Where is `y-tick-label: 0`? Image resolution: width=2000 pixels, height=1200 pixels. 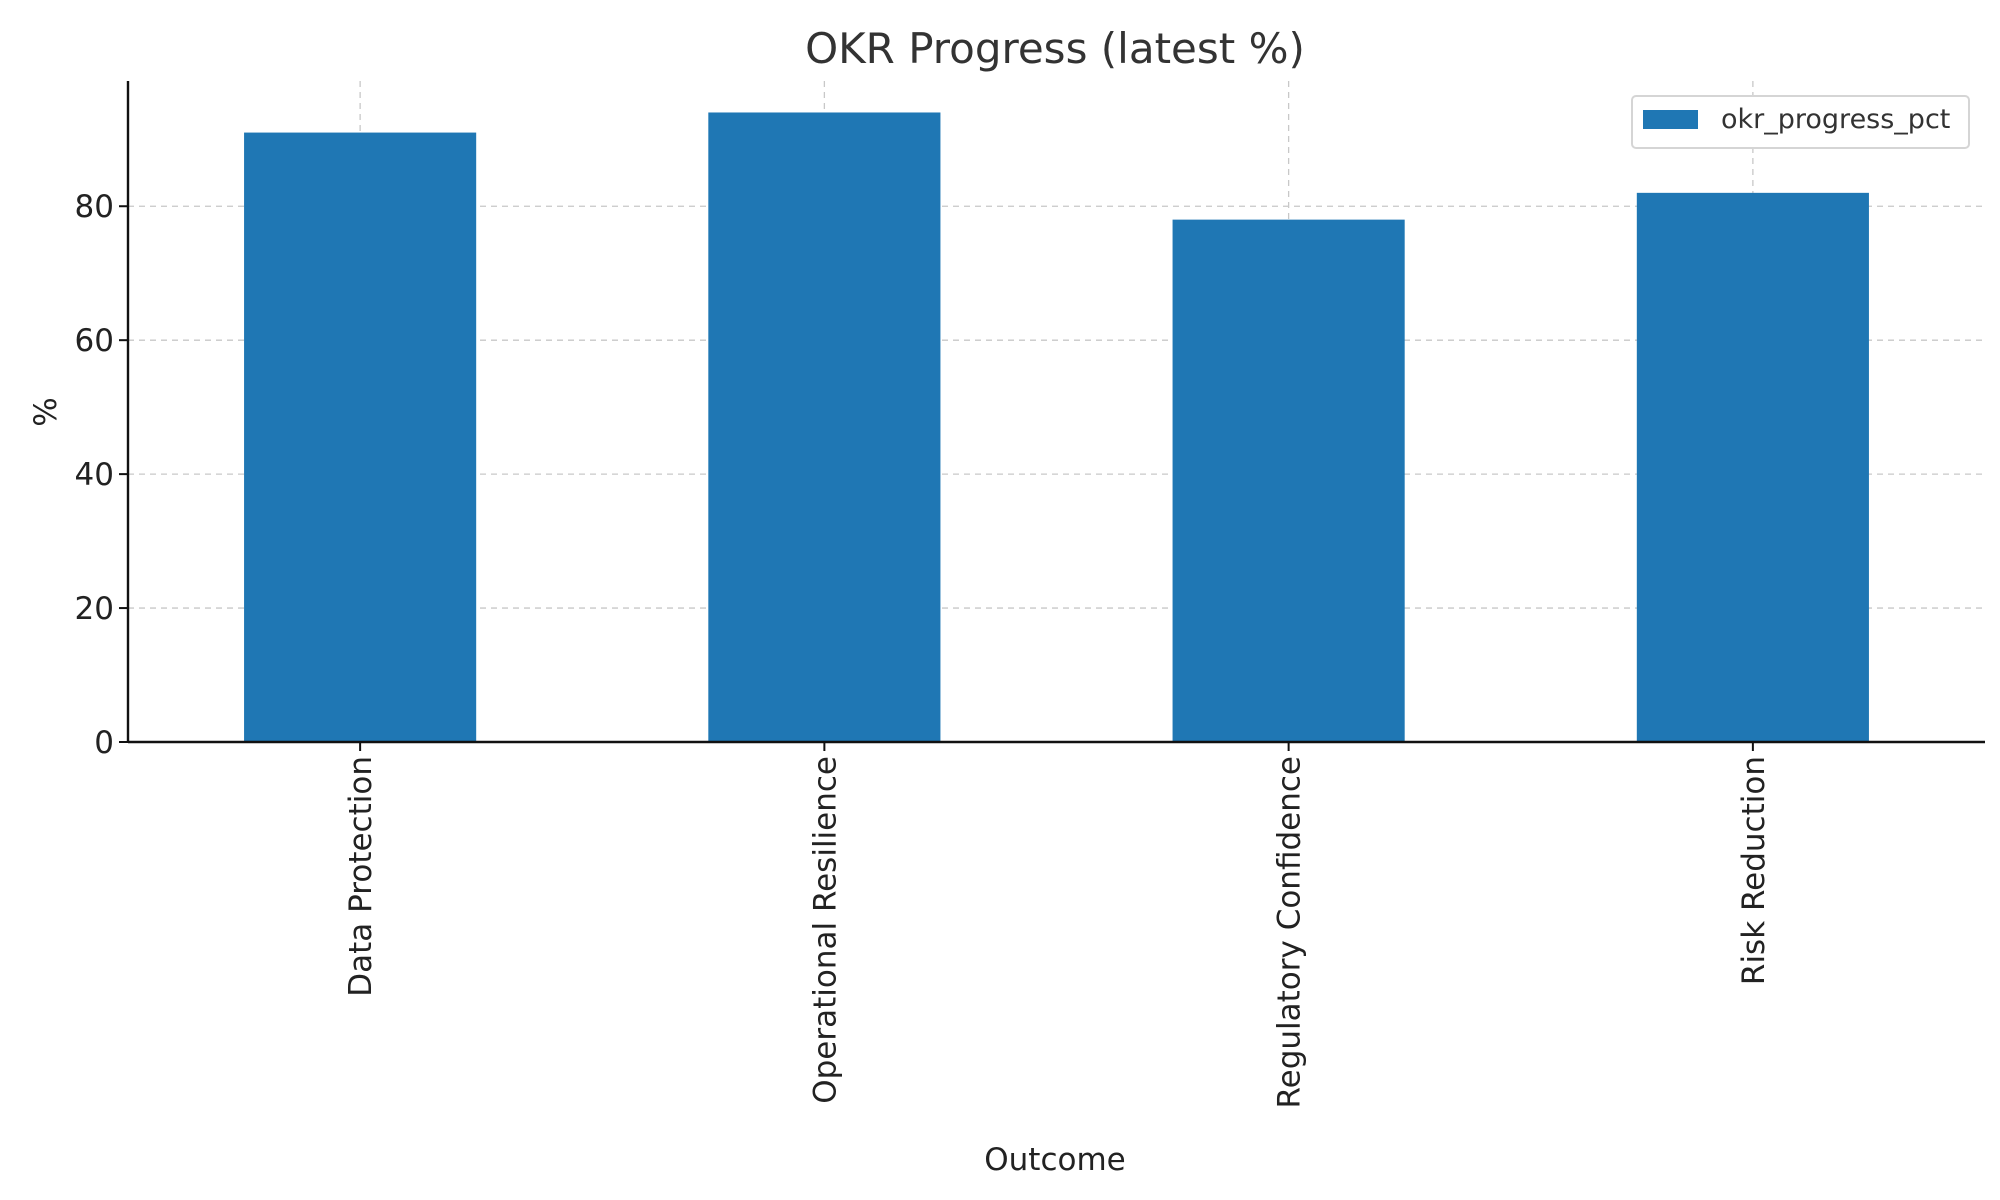 y-tick-label: 0 is located at coordinates (104, 743).